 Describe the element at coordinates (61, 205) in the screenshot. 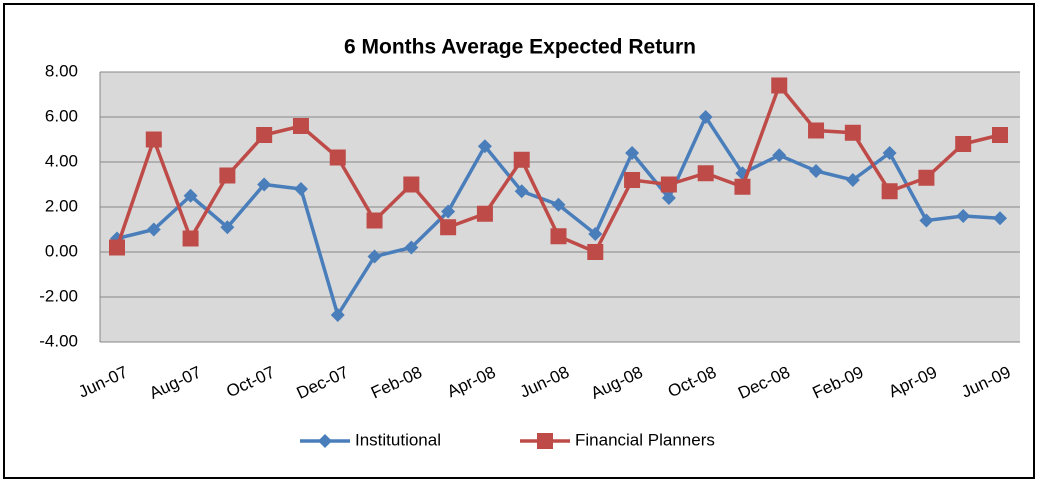

I see `y-tick-label: 2.00` at that location.